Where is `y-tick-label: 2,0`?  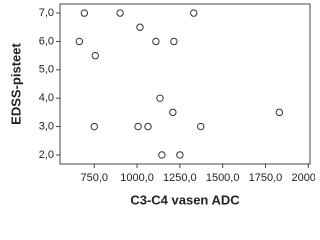 y-tick-label: 2,0 is located at coordinates (46, 155).